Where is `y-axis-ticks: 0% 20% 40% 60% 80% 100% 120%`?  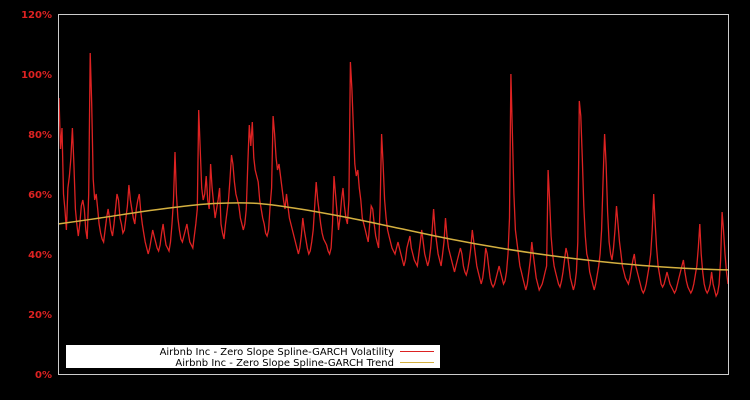
y-axis-ticks: 0% 20% 40% 60% 80% 100% 120% is located at coordinates (36, 195).